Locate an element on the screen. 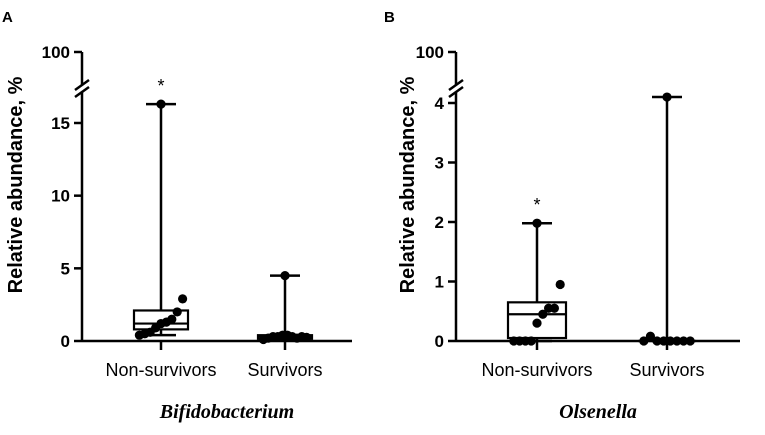 This screenshot has height=435, width=765. panel-b-genus-title: Olsenella is located at coordinates (598, 412).